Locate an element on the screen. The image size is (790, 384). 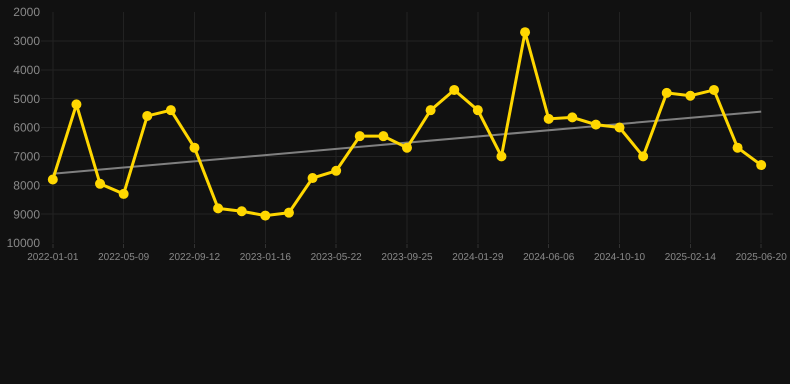
x-tick-label: 2023-01-16 is located at coordinates (266, 257).